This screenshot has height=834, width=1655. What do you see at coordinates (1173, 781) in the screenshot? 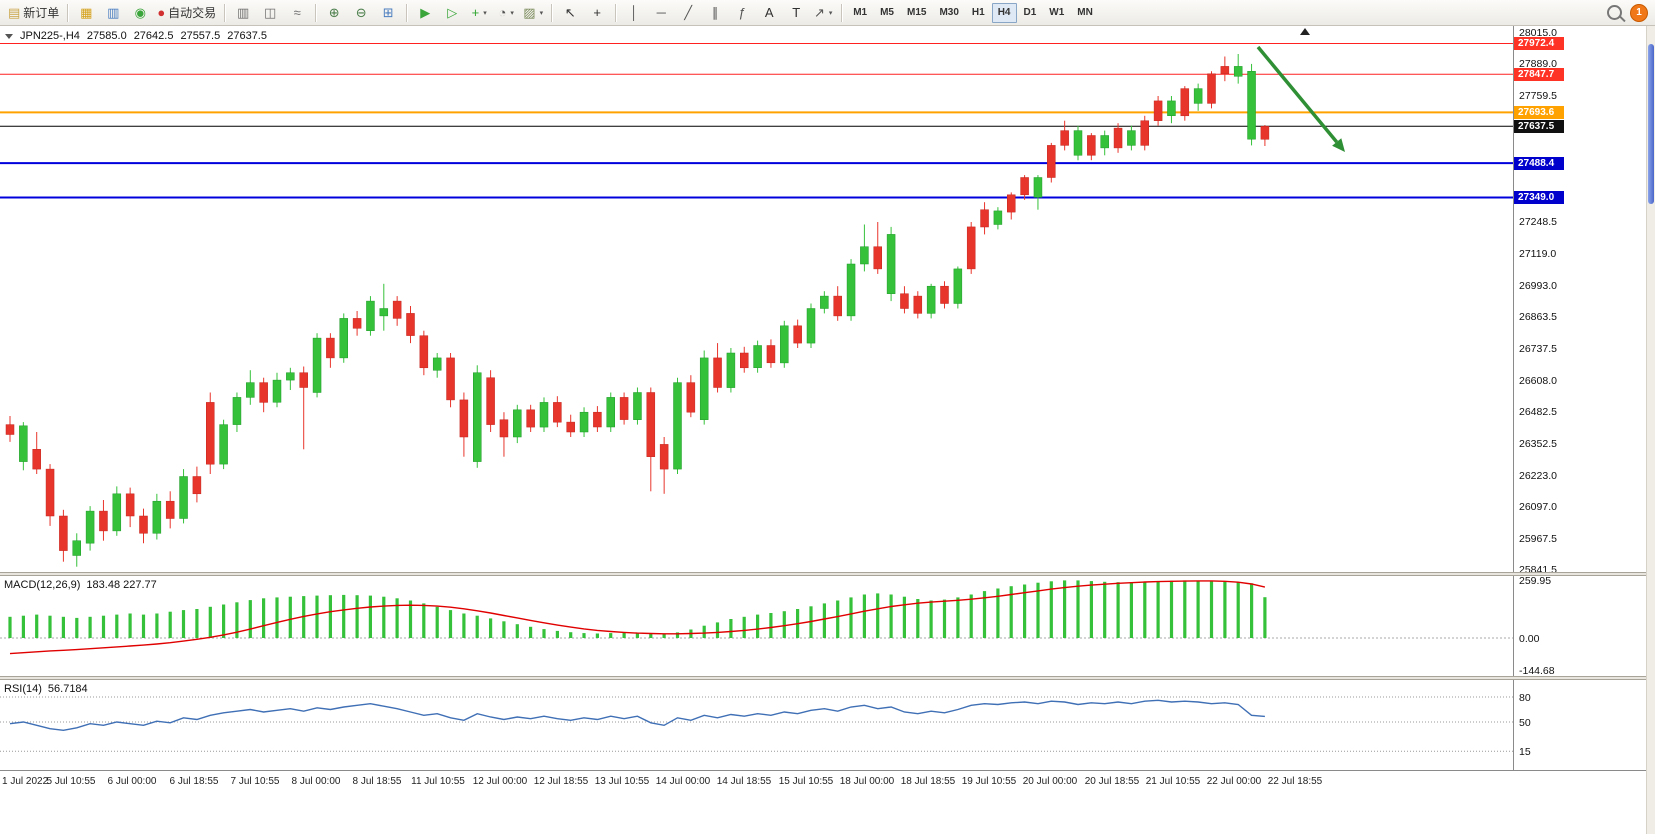
I see `time-axis-label: 21 Jul 10:55` at bounding box center [1173, 781].